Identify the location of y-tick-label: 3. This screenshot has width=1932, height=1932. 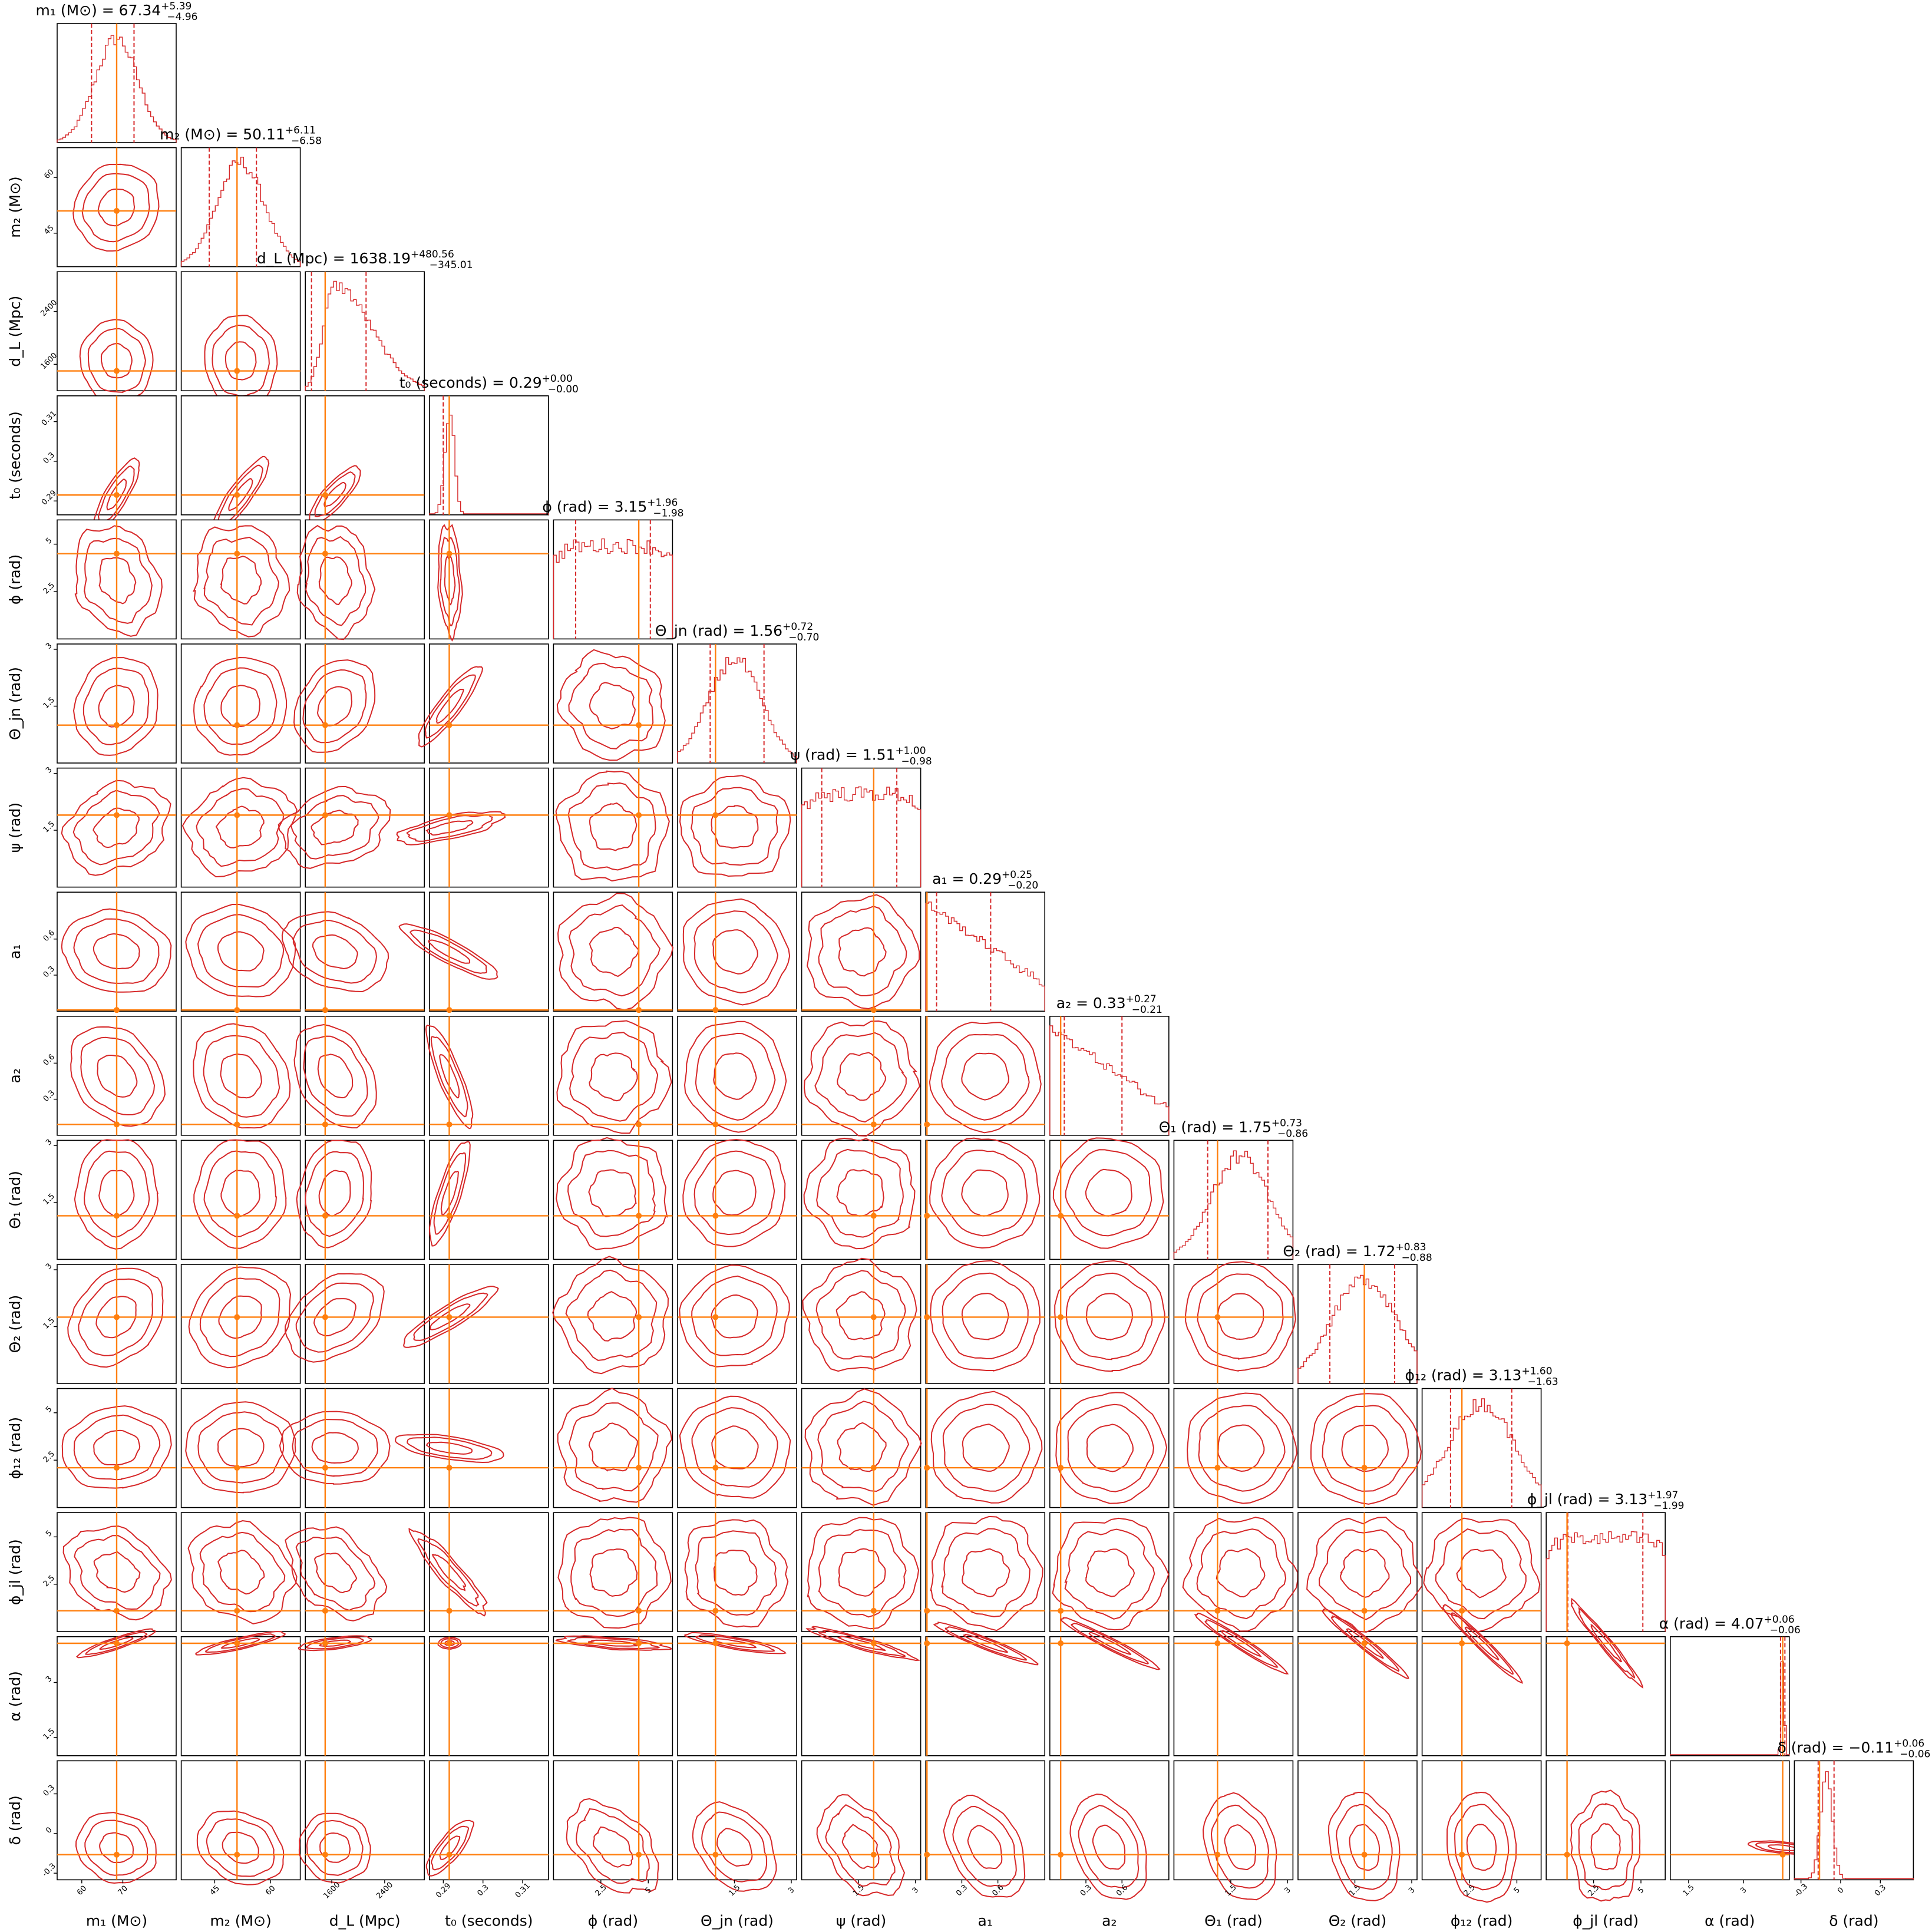
(49, 1142).